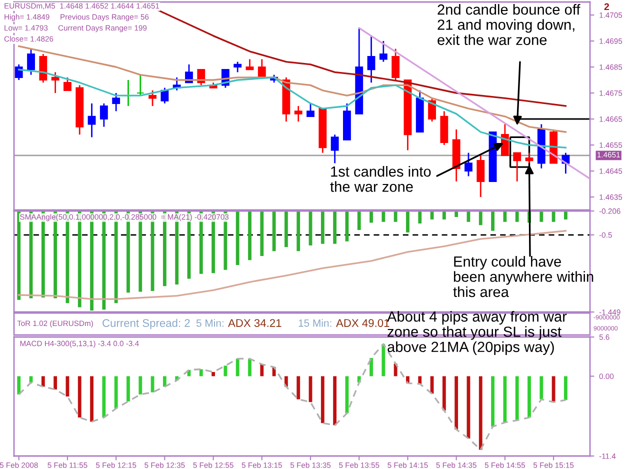 This screenshot has width=625, height=469. What do you see at coordinates (210, 323) in the screenshot?
I see `text: 5 Min:` at bounding box center [210, 323].